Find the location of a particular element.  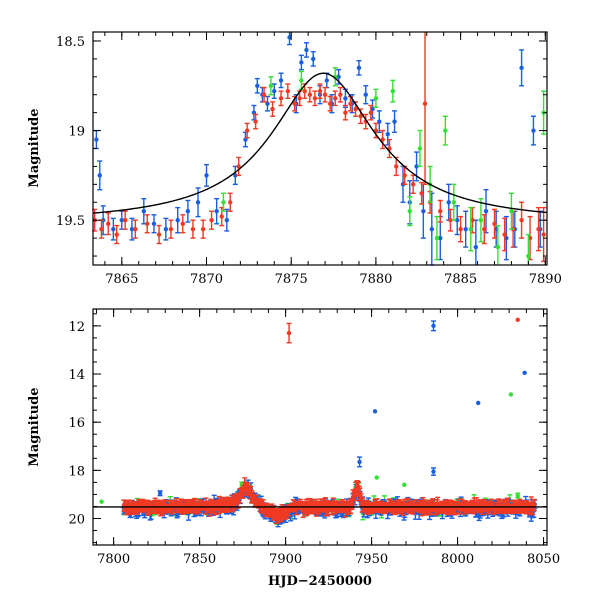

x-tick-label: 8050 is located at coordinates (543, 559).